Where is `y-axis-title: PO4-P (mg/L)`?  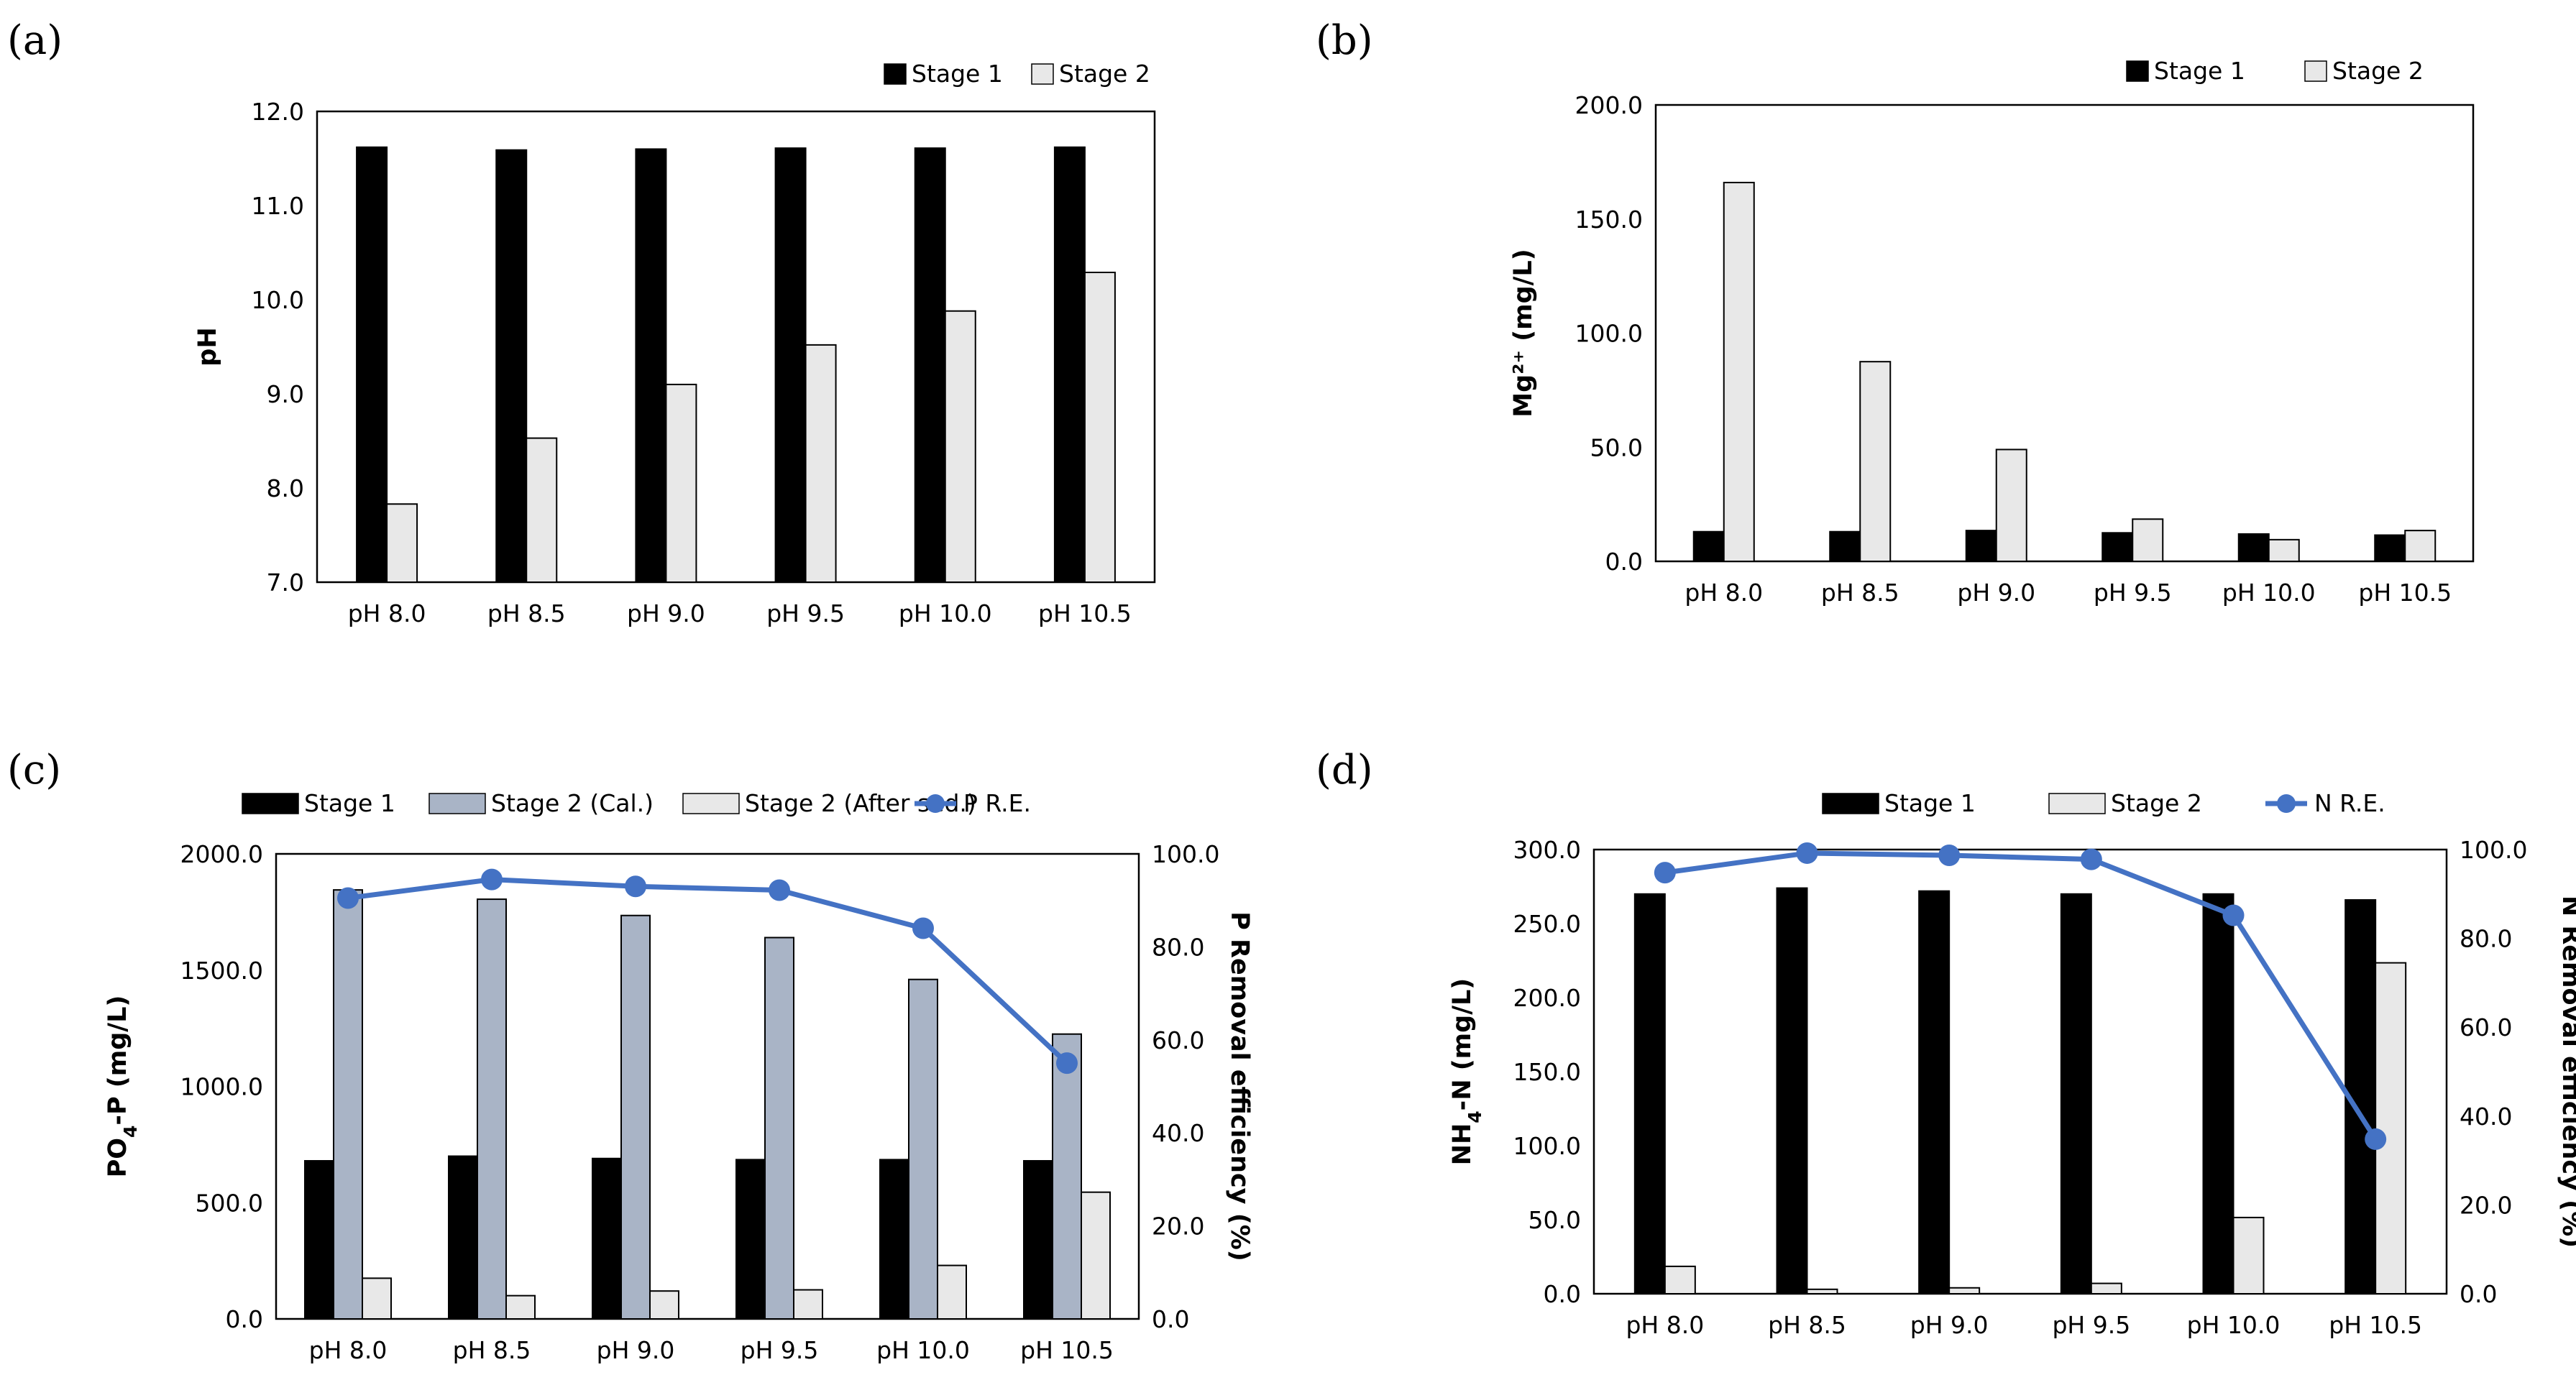 y-axis-title: PO4-P (mg/L) is located at coordinates (122, 1086).